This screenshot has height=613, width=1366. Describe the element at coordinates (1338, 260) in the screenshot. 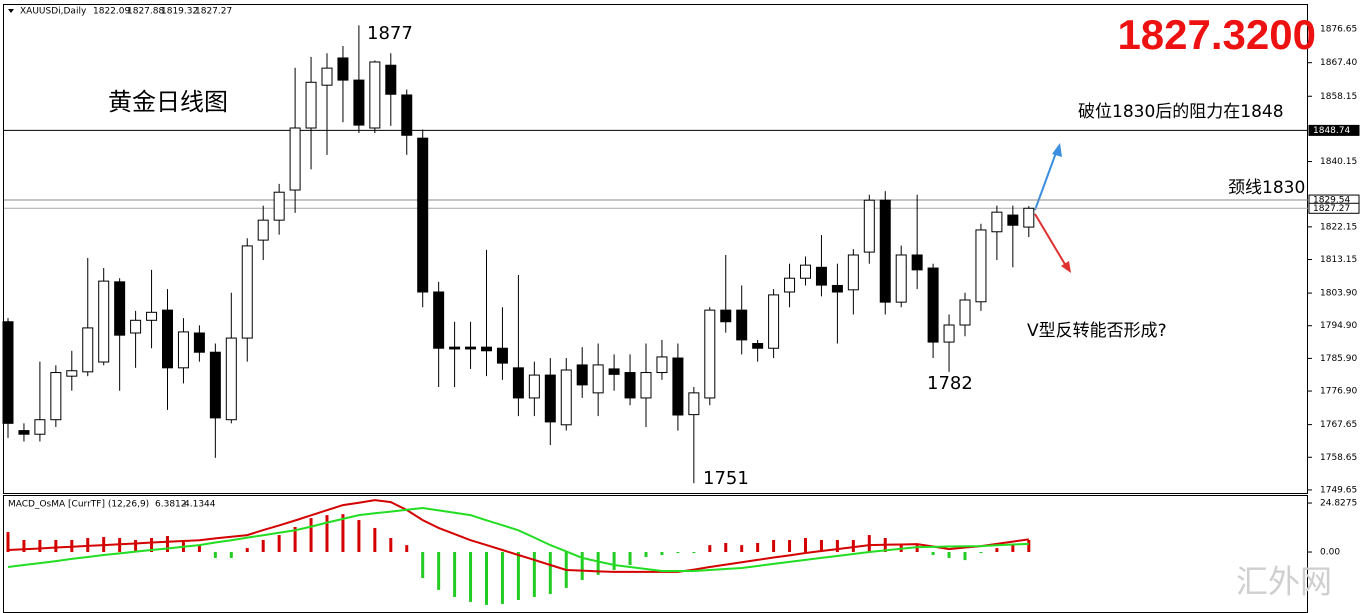

I see `y-tick-label: 1813.15` at that location.